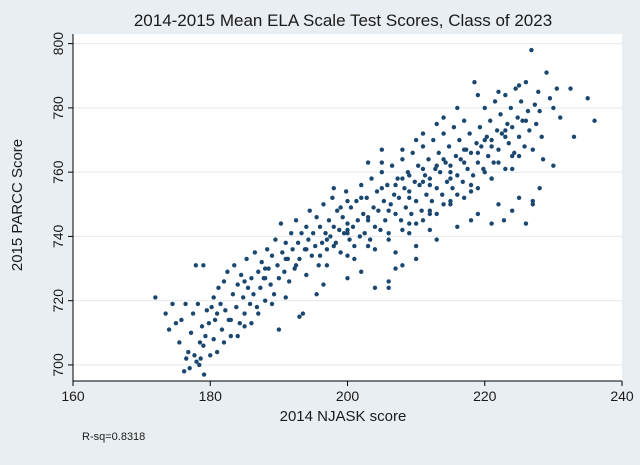 The width and height of the screenshot is (640, 465). What do you see at coordinates (61, 204) in the screenshot?
I see `y-axis-ticks: 700 720 740 760 780 800` at bounding box center [61, 204].